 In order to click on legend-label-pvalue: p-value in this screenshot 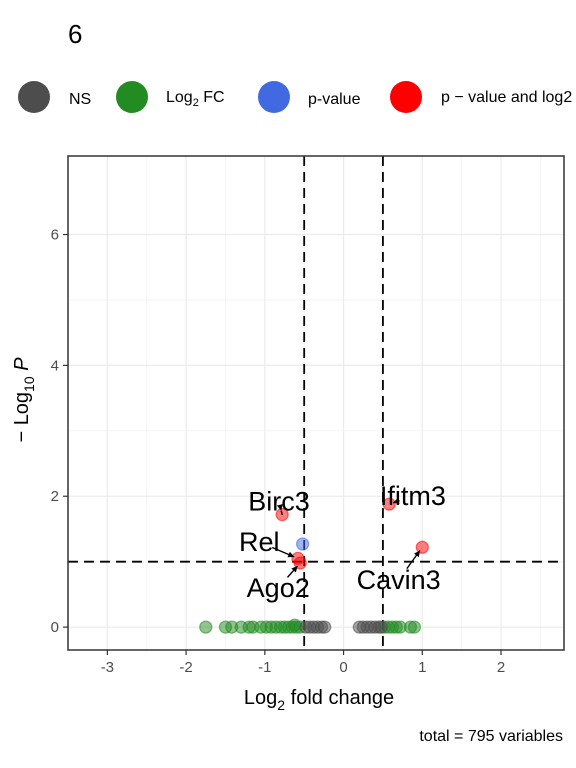, I will do `click(334, 99)`.